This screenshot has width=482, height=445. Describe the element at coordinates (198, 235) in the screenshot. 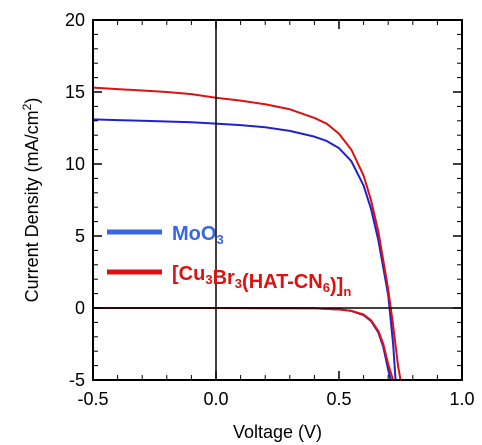

I see `legend-label-0: MoO3` at that location.